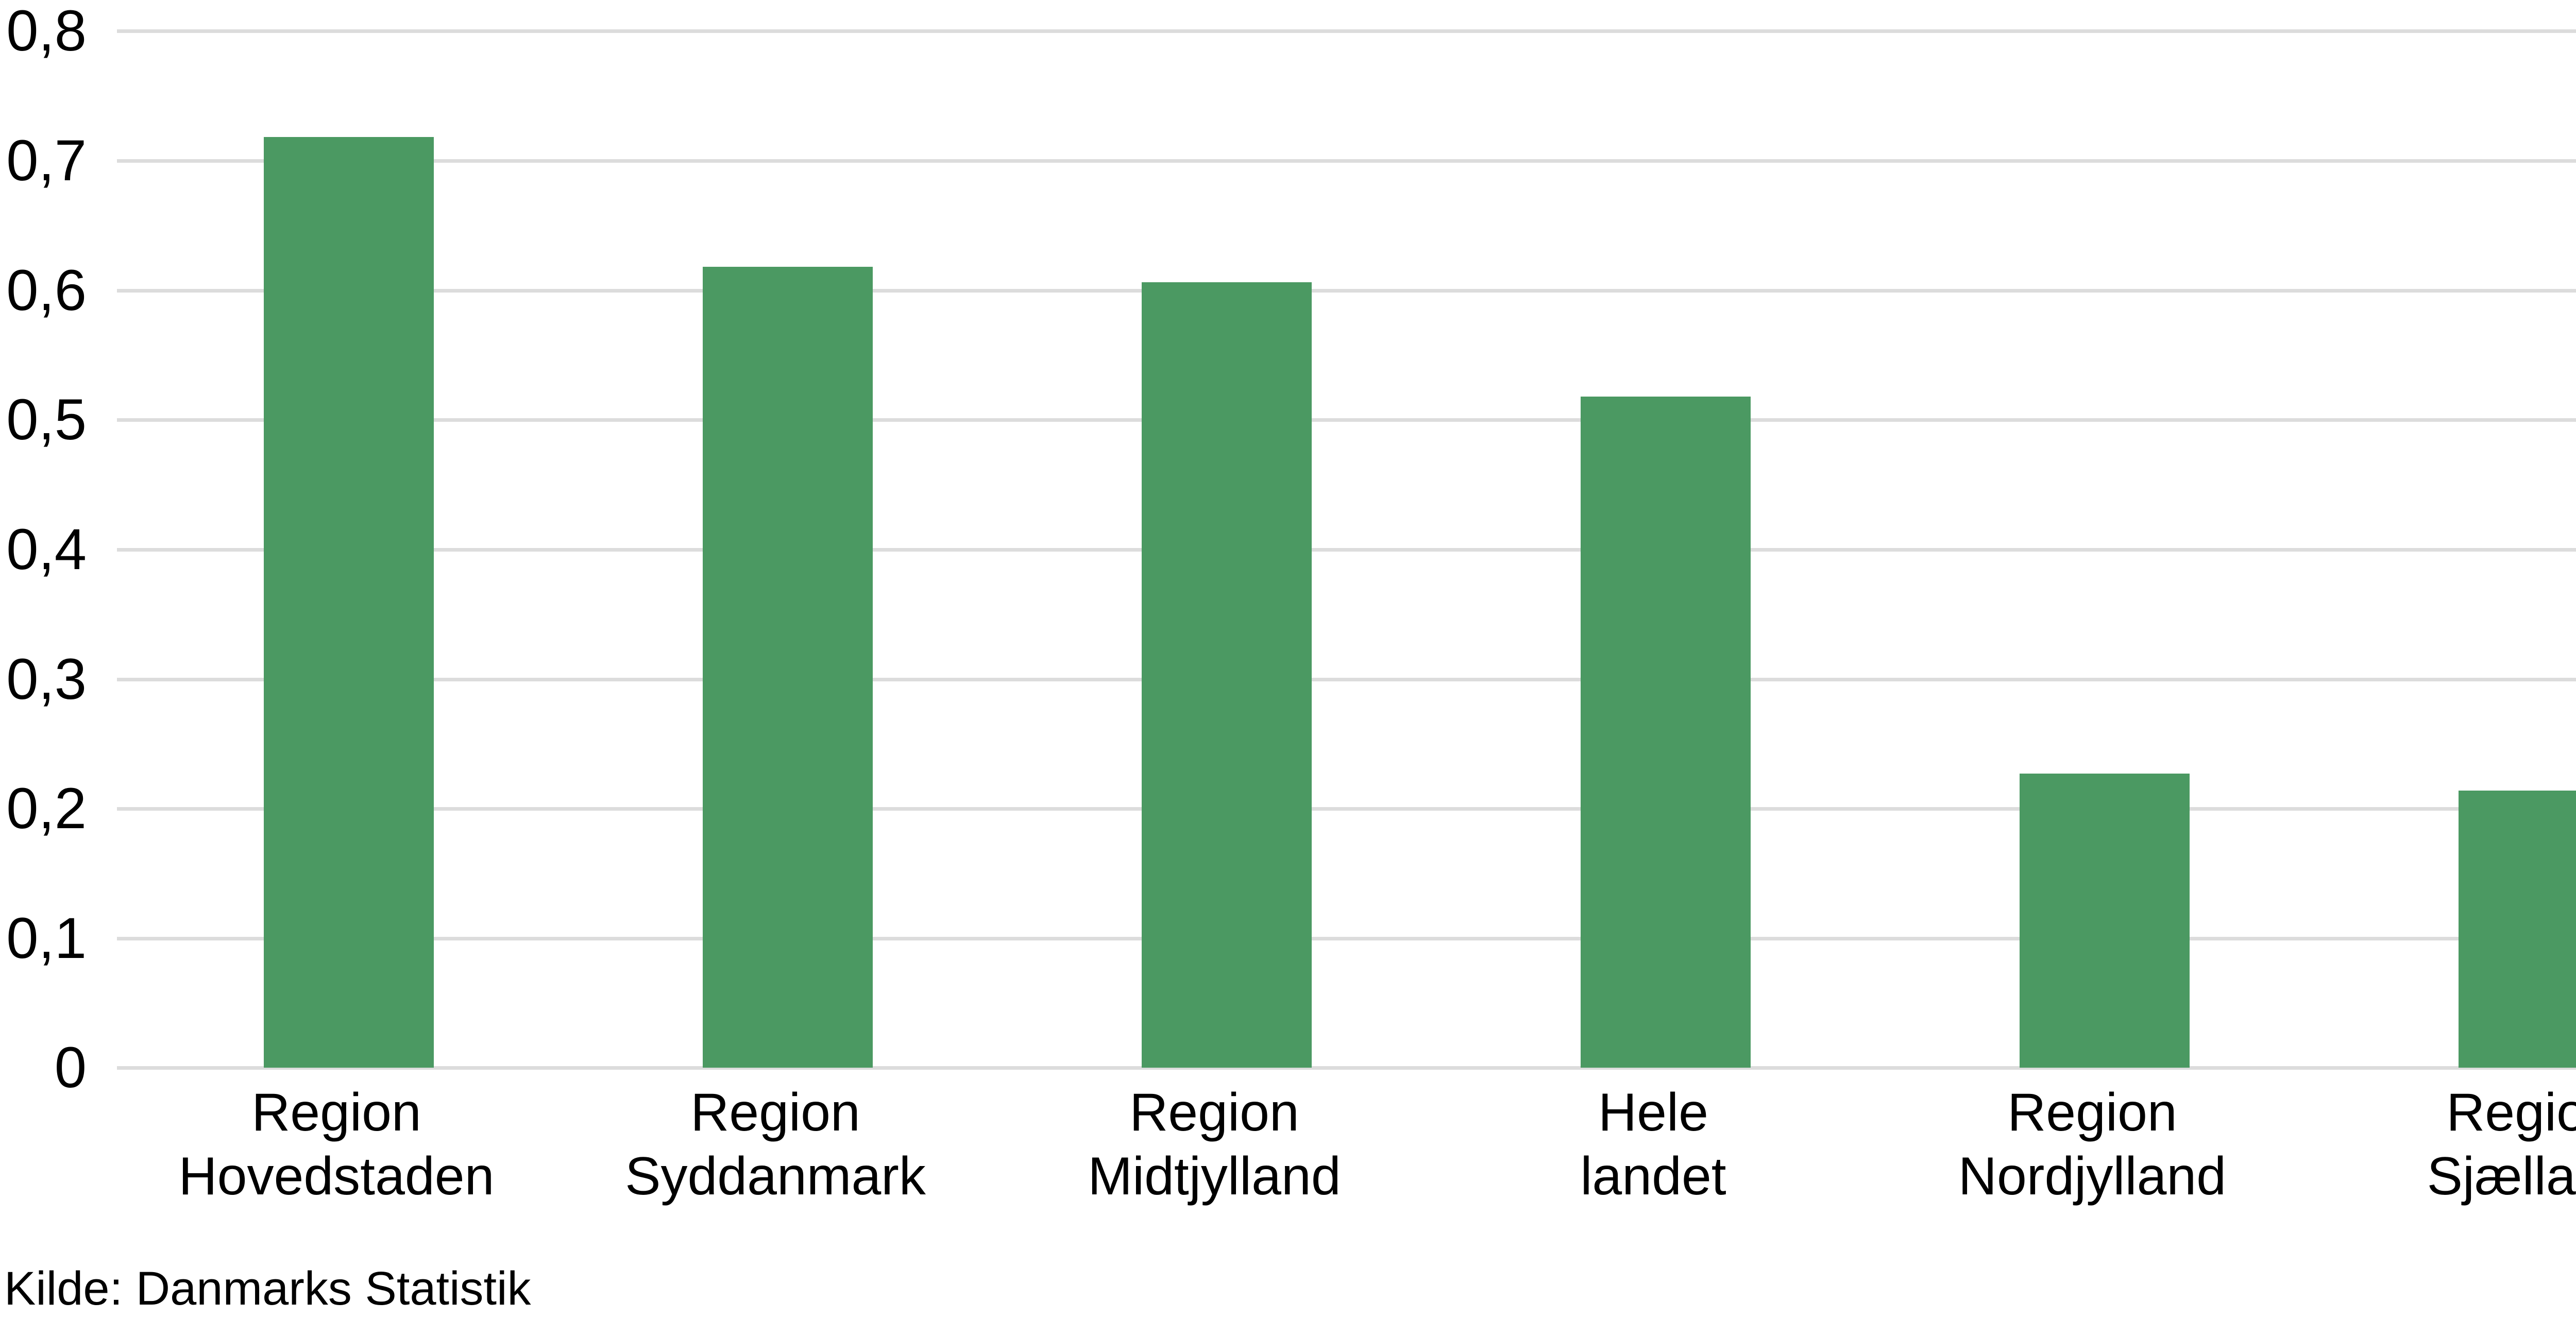  I want to click on x-label-region-midtjylland: Region Midtjylland, so click(1214, 1144).